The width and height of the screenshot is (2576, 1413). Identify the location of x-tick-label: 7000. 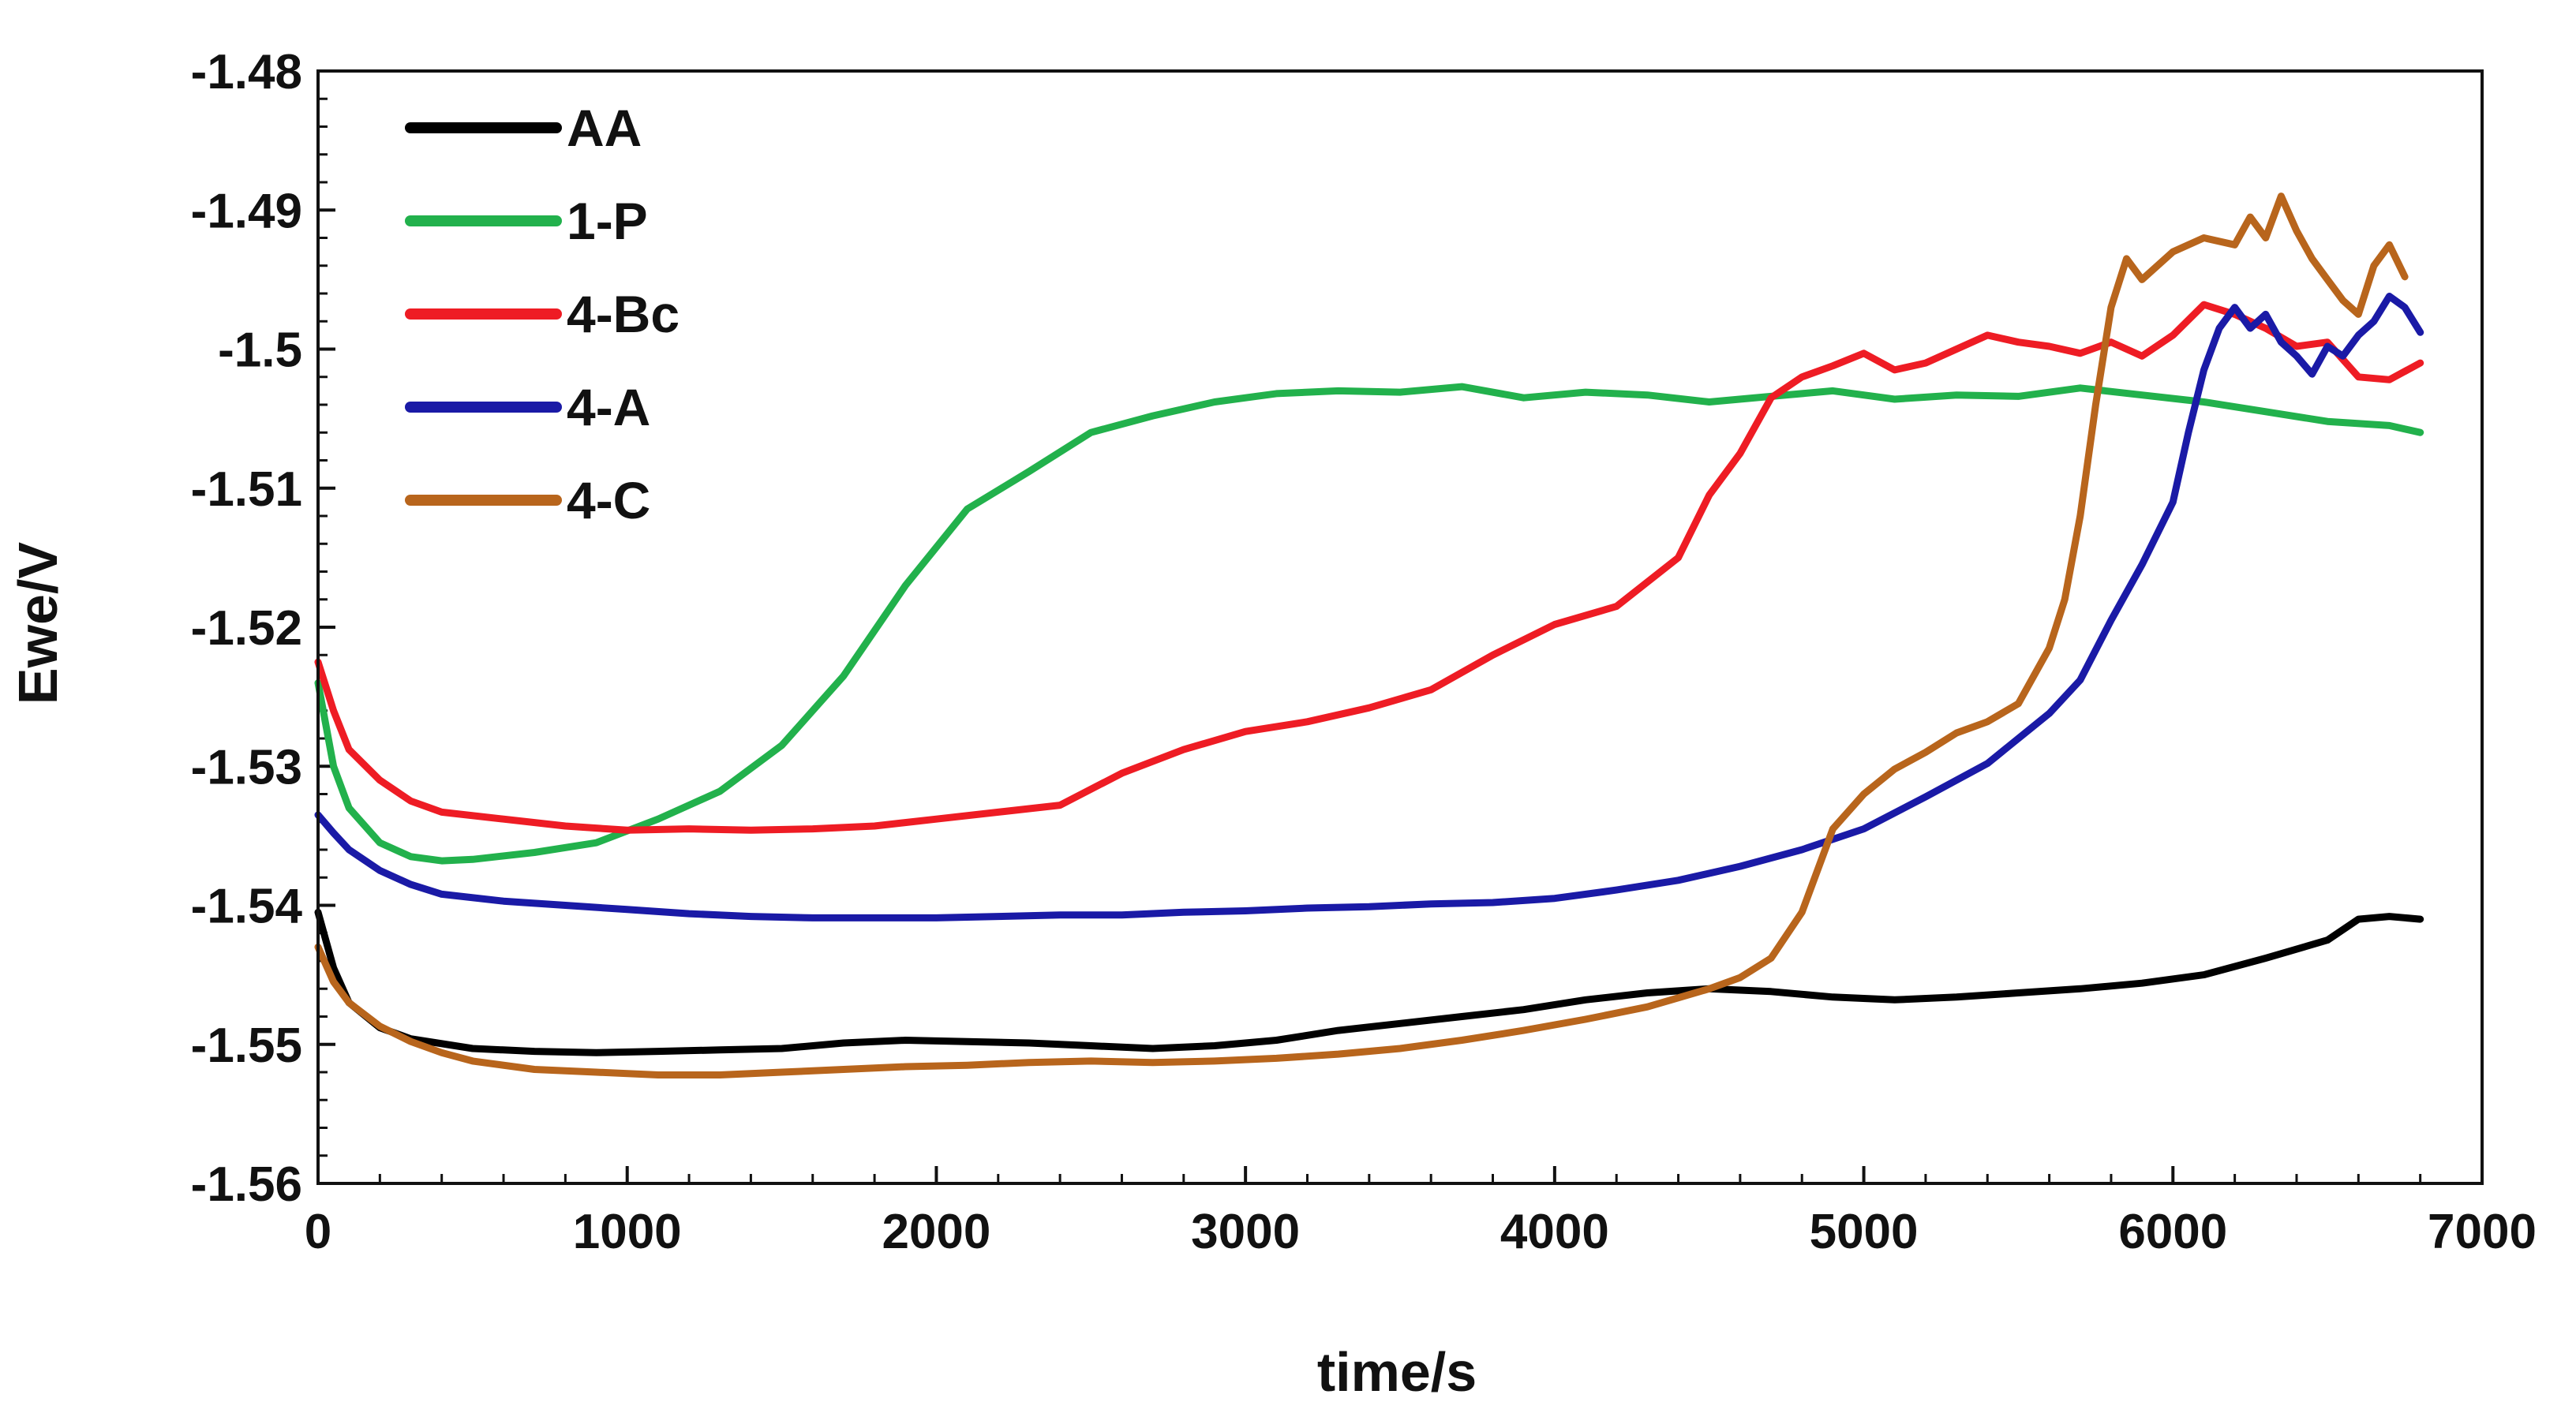
(2482, 1232).